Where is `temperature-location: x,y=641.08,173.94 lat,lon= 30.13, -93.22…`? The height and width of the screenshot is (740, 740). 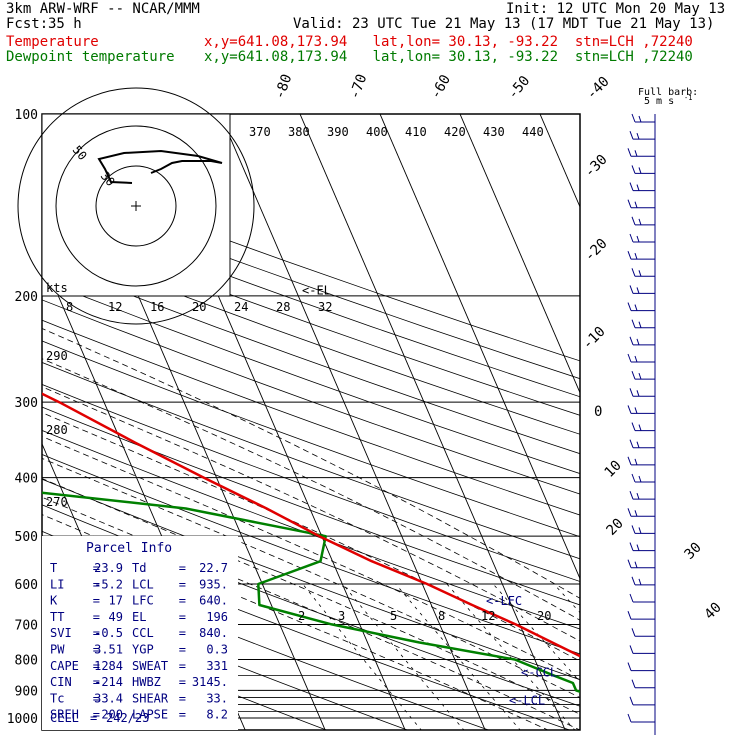
temperature-location: x,y=641.08,173.94 lat,lon= 30.13, -93.22… is located at coordinates (448, 42).